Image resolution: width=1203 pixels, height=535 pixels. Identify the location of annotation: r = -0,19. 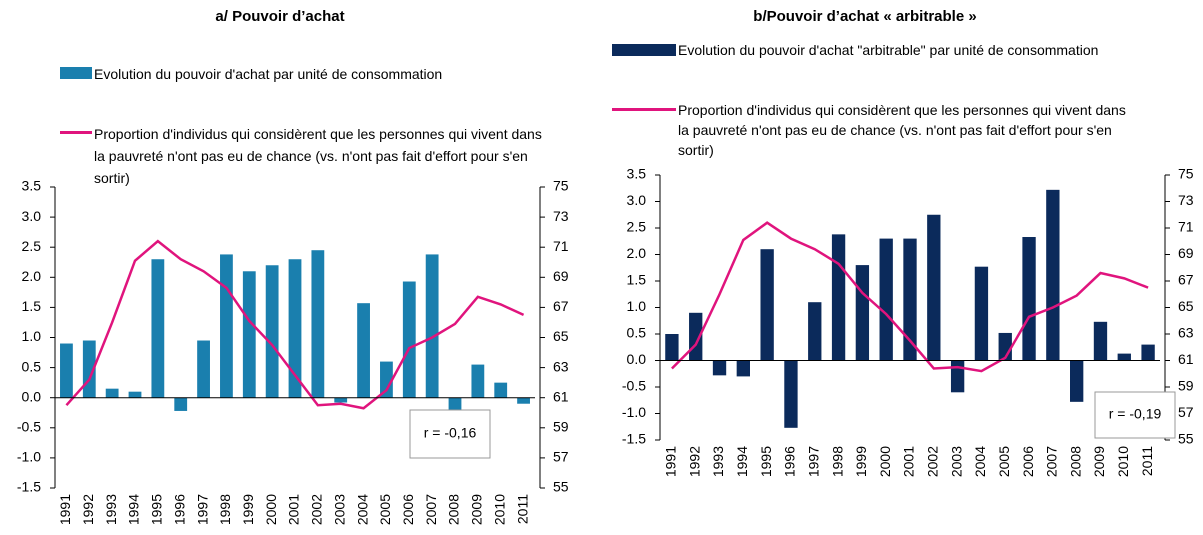
(1135, 414).